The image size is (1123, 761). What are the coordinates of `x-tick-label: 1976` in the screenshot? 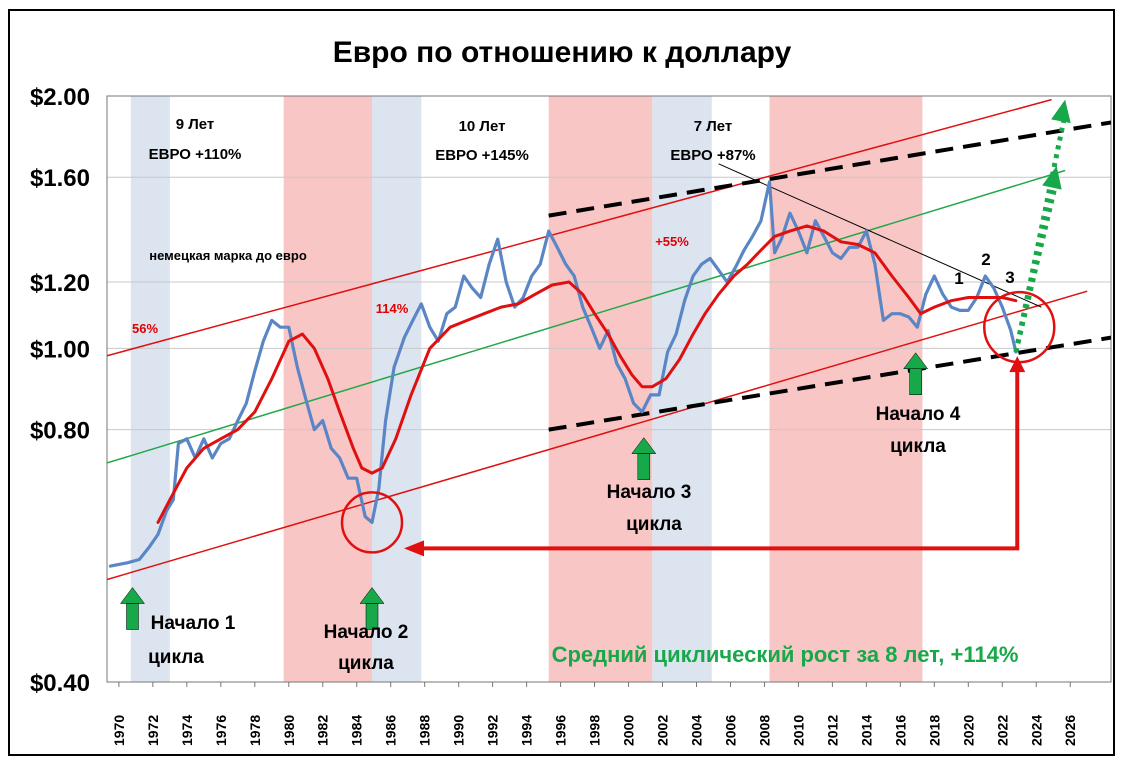 It's located at (221, 730).